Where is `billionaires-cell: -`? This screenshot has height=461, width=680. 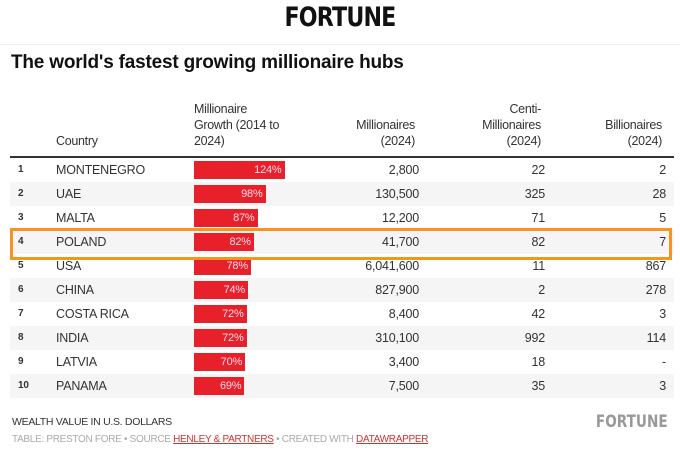
billionaires-cell: - is located at coordinates (664, 362).